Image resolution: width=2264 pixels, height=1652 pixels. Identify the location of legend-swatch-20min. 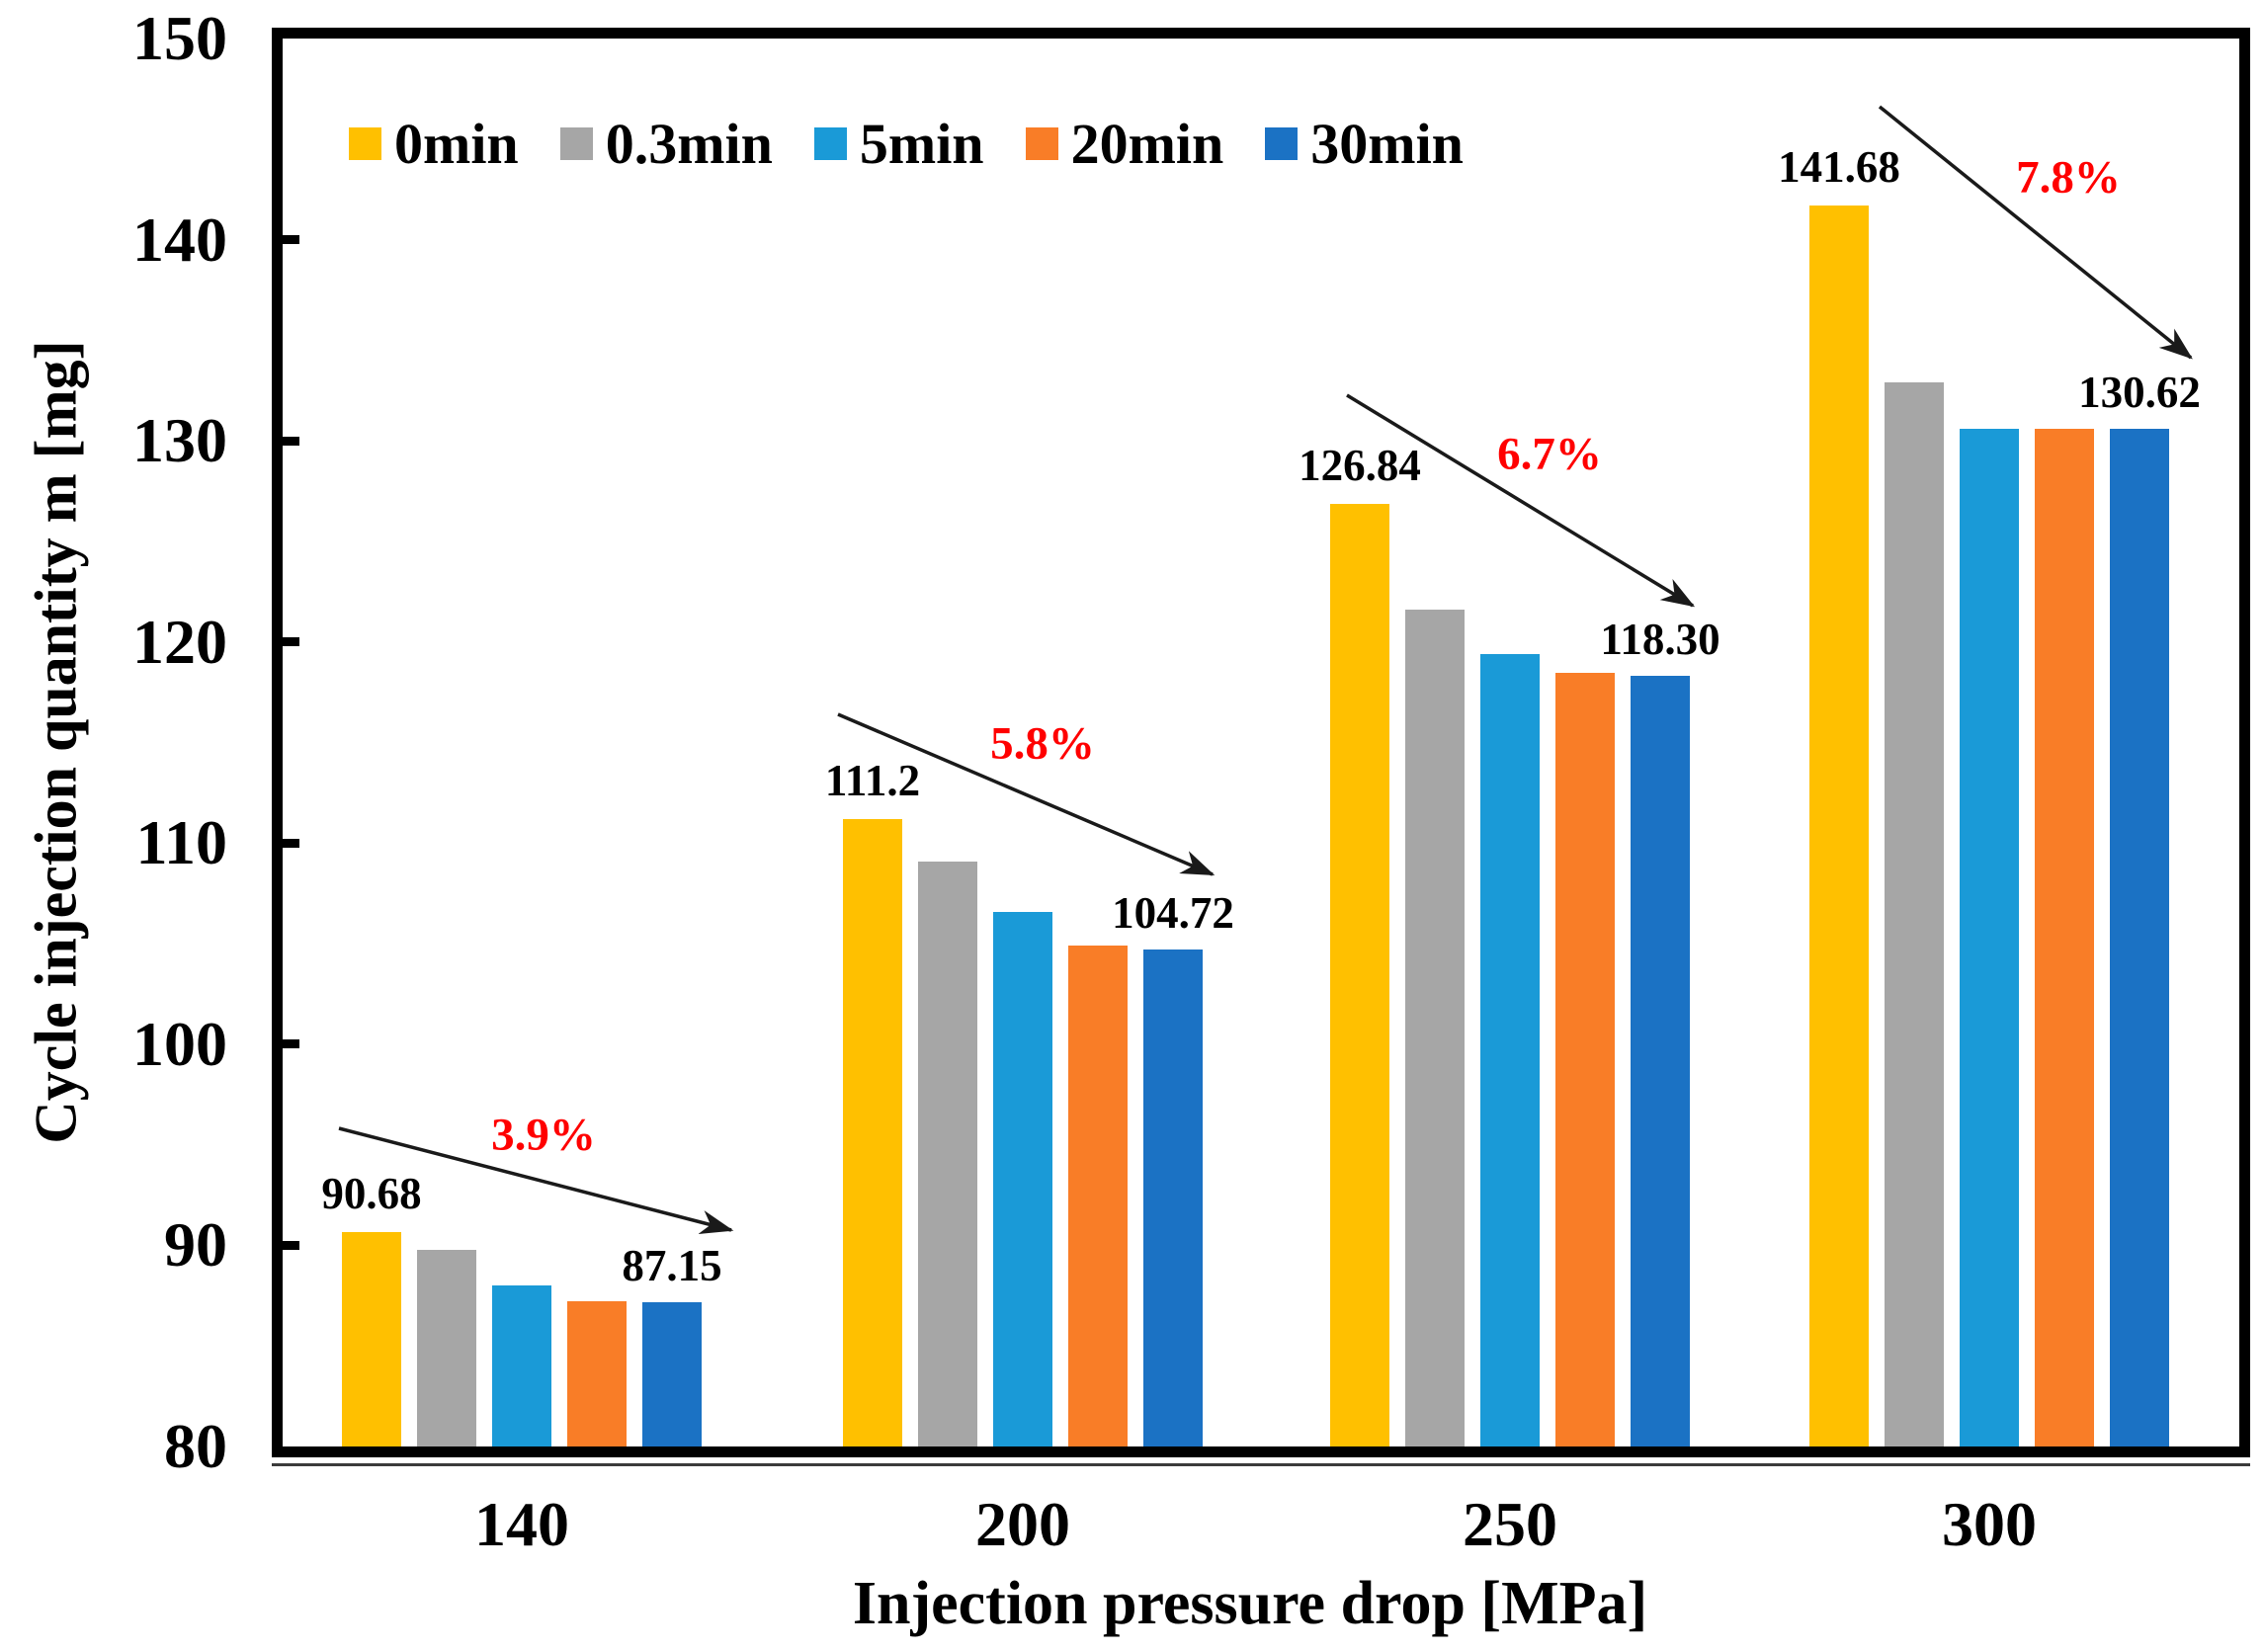
(1042, 143).